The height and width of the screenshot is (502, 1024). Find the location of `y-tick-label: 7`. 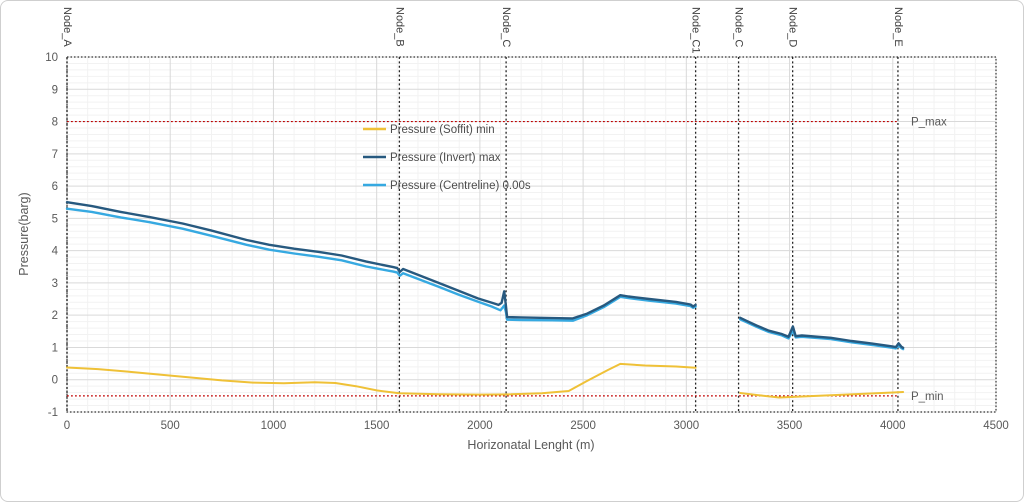

y-tick-label: 7 is located at coordinates (55, 155).